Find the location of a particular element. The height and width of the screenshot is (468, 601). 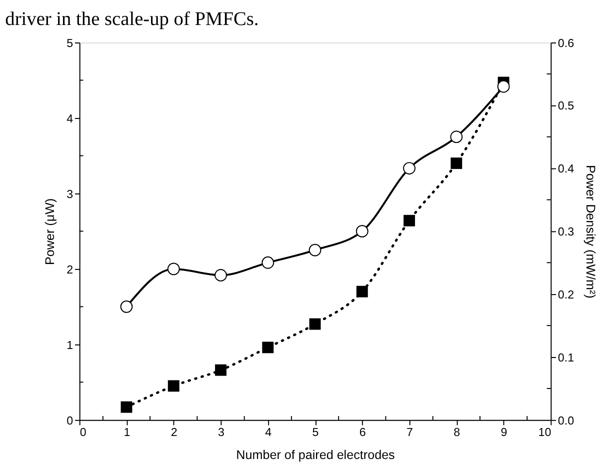

y-tick-label: 1 is located at coordinates (70, 345).